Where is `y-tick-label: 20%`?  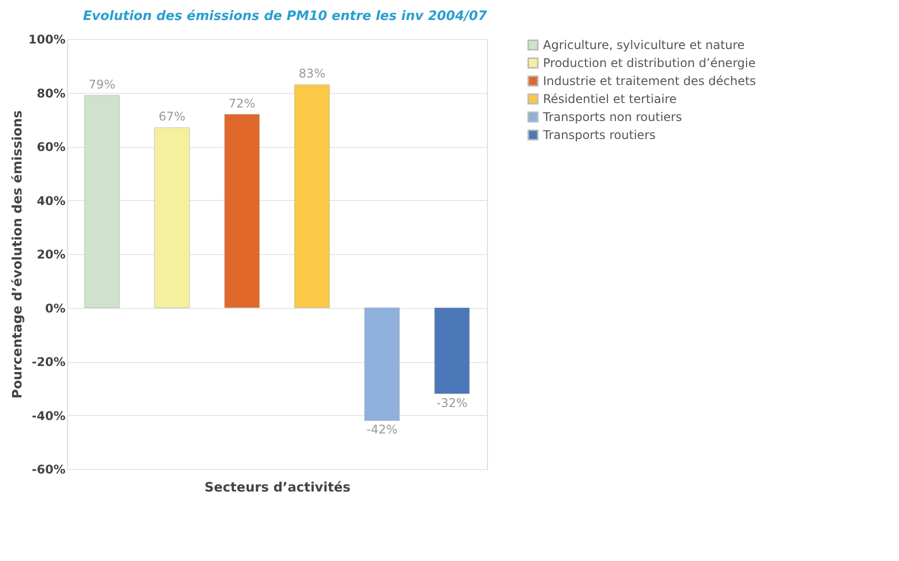 y-tick-label: 20% is located at coordinates (51, 255).